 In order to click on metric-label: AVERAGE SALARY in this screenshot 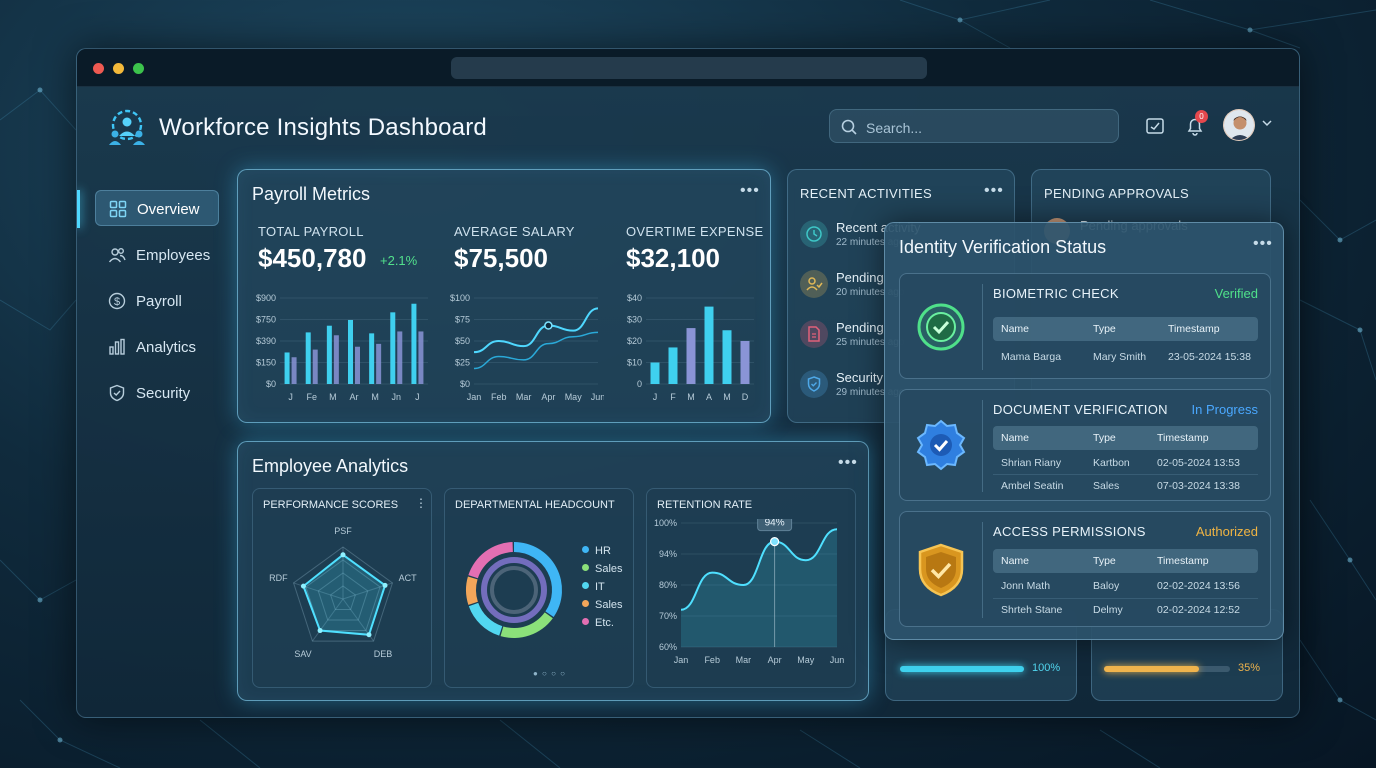, I will do `click(514, 231)`.